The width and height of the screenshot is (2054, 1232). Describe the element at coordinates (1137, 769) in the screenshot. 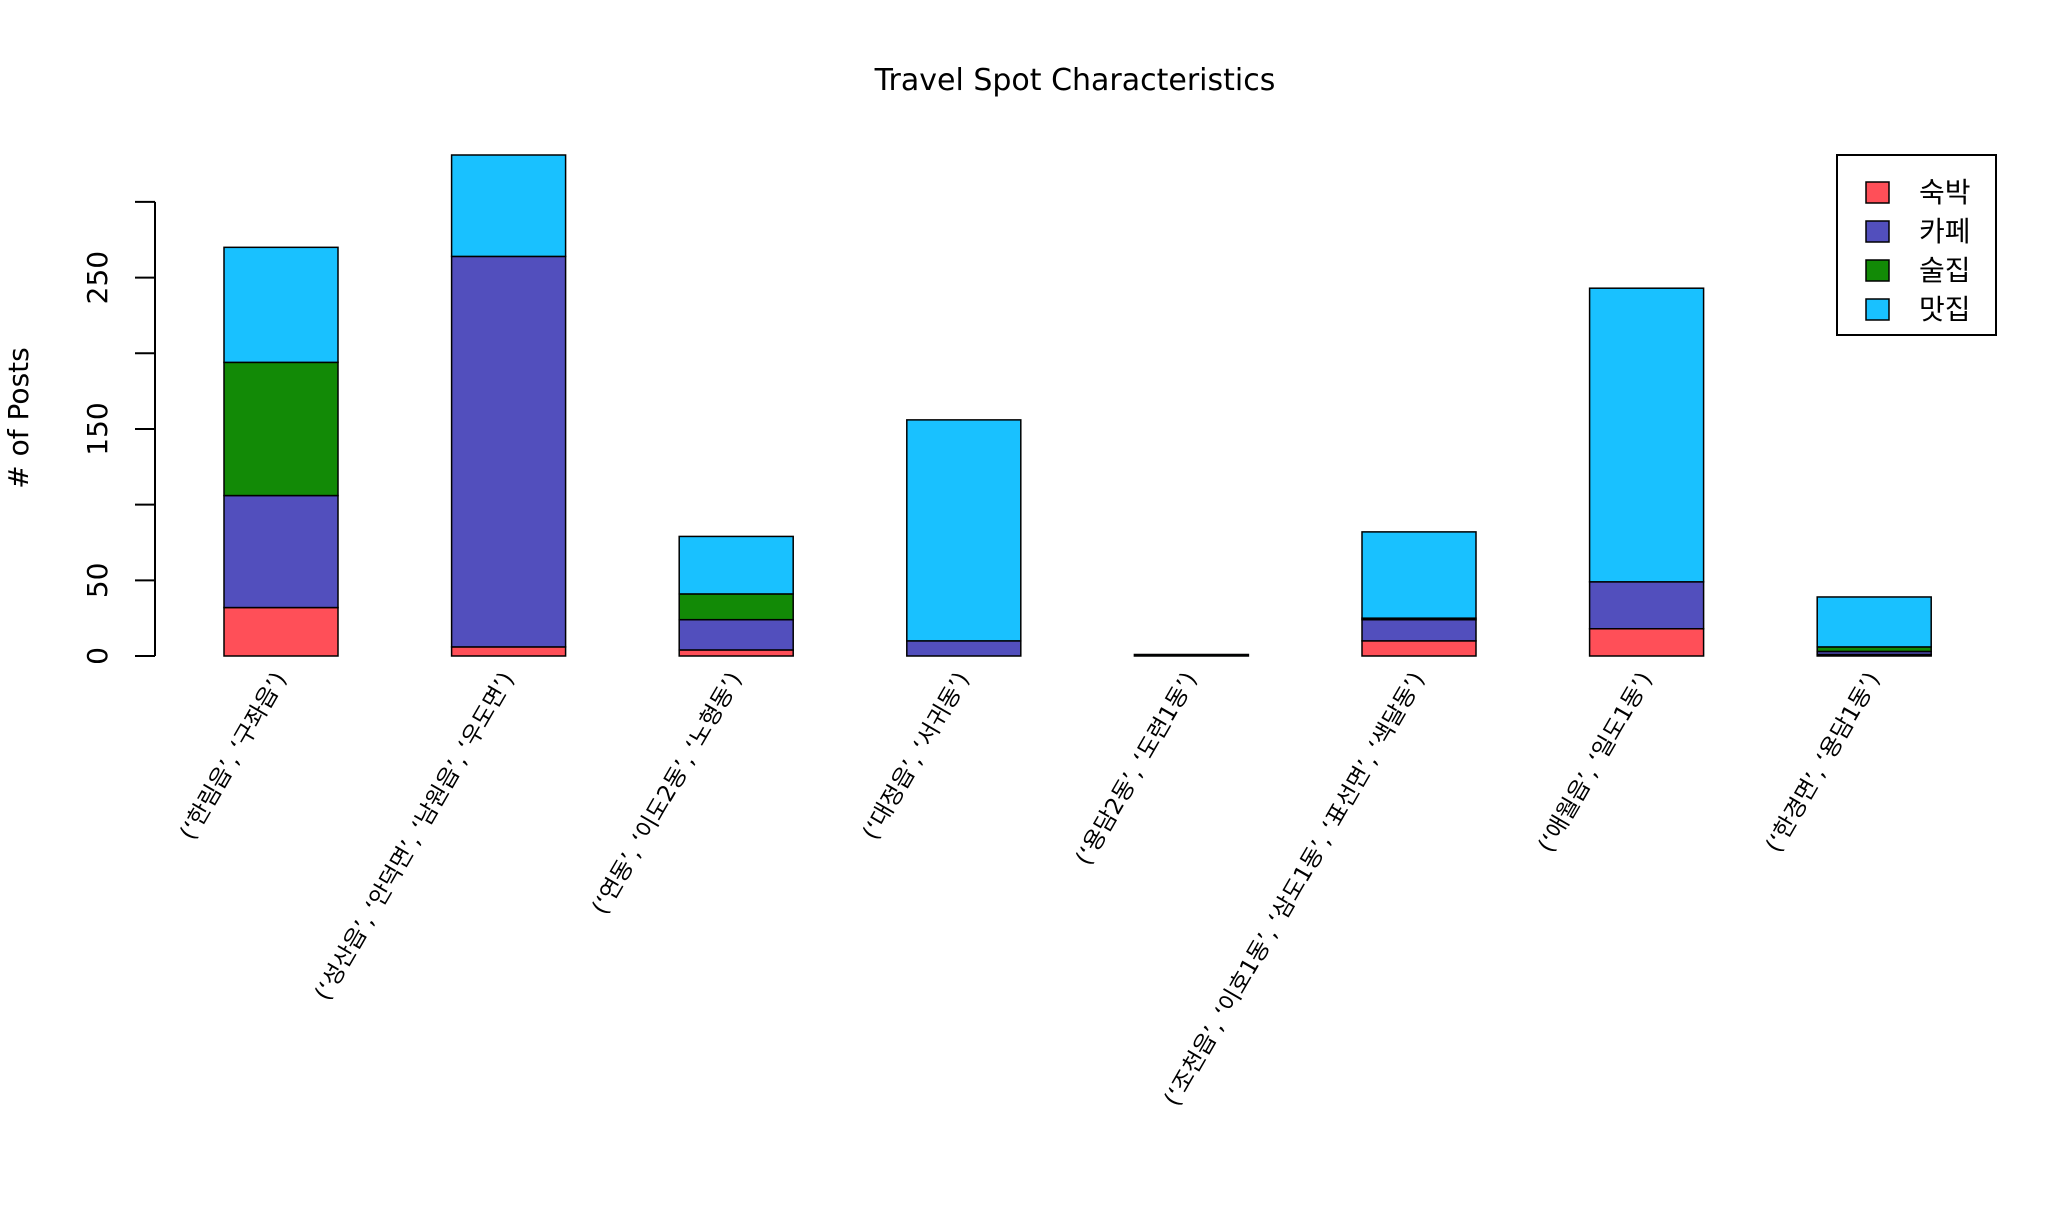

I see `x-tick-label: (‘용담2동’, ‘도련1동’)` at that location.